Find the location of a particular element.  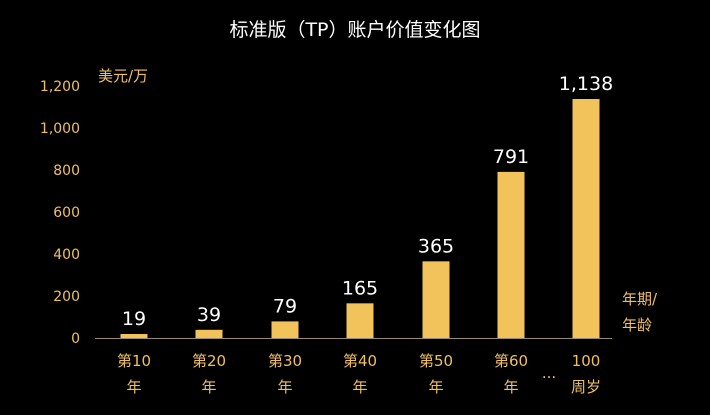

x-tick-label: 100 is located at coordinates (586, 361).